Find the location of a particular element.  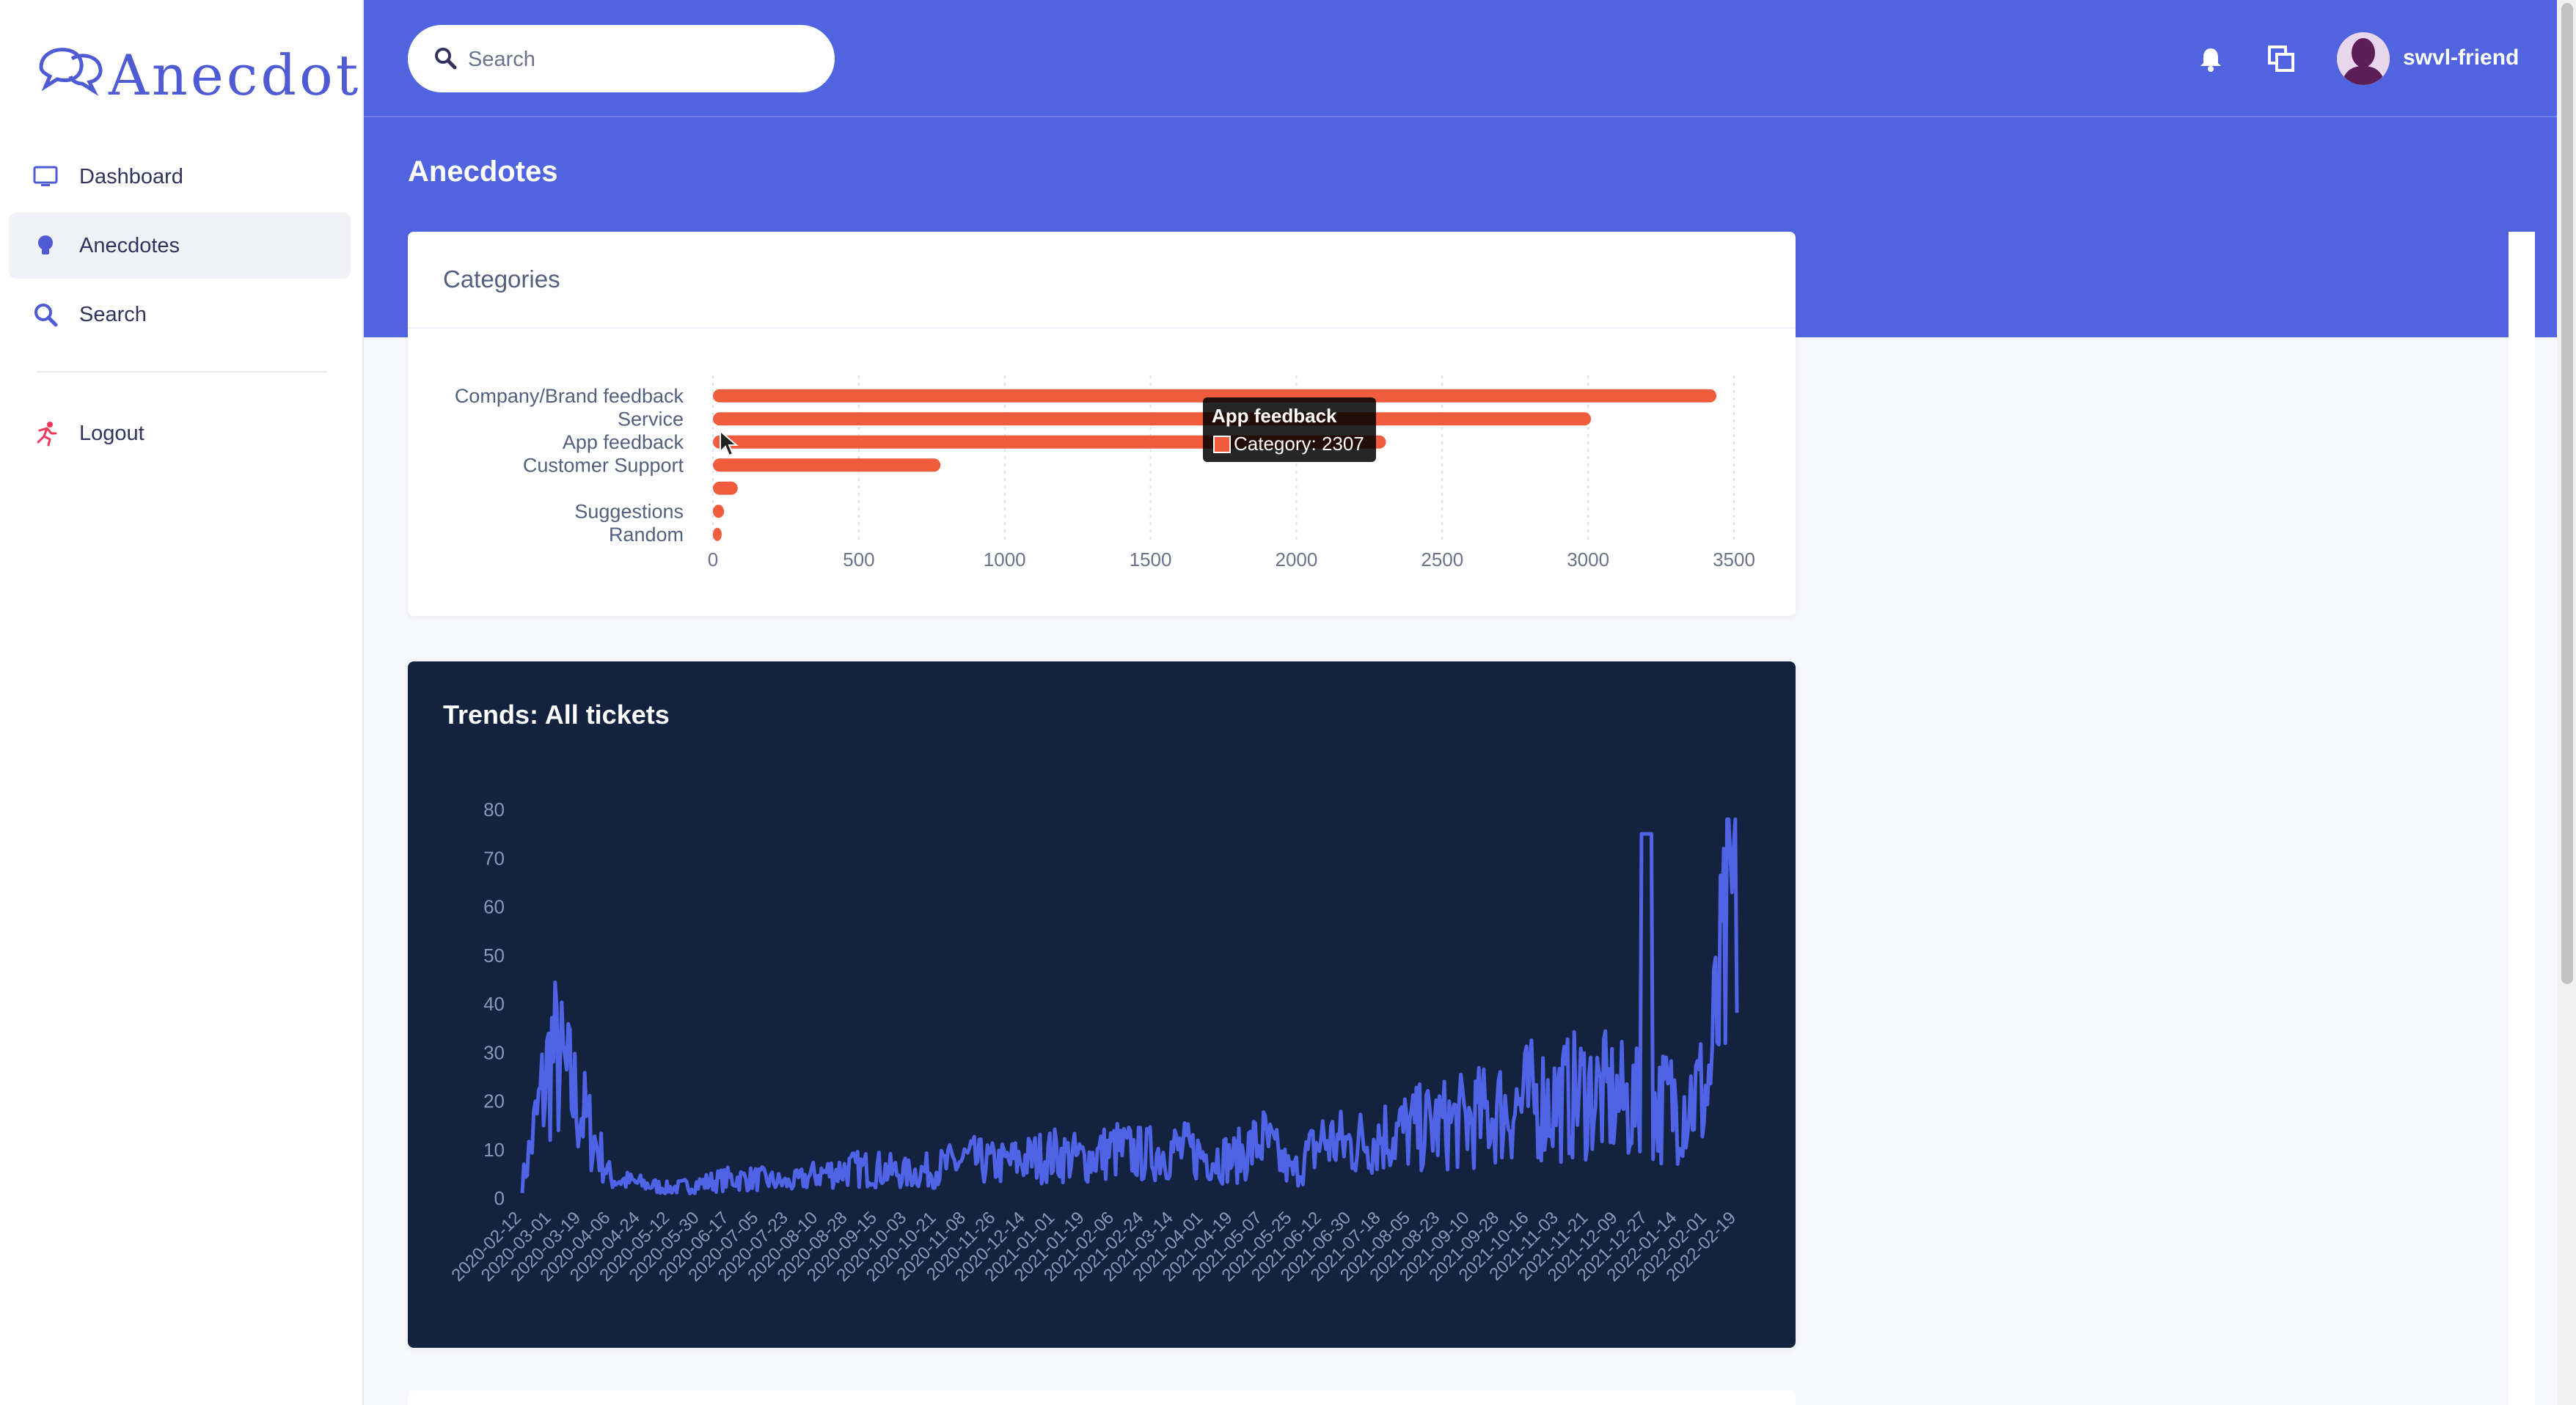

x-tick-label: 2000 is located at coordinates (1297, 560).